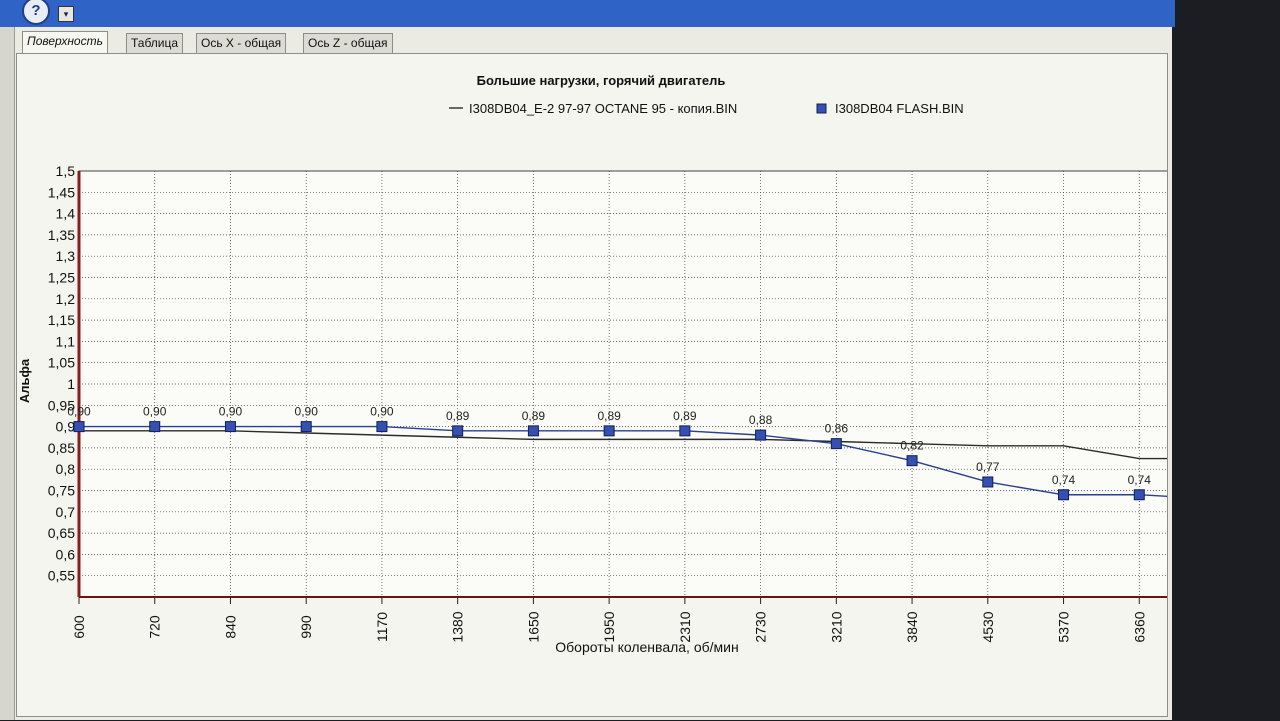 The image size is (1280, 721). Describe the element at coordinates (155, 43) in the screenshot. I see `tab-table: Таблица` at that location.